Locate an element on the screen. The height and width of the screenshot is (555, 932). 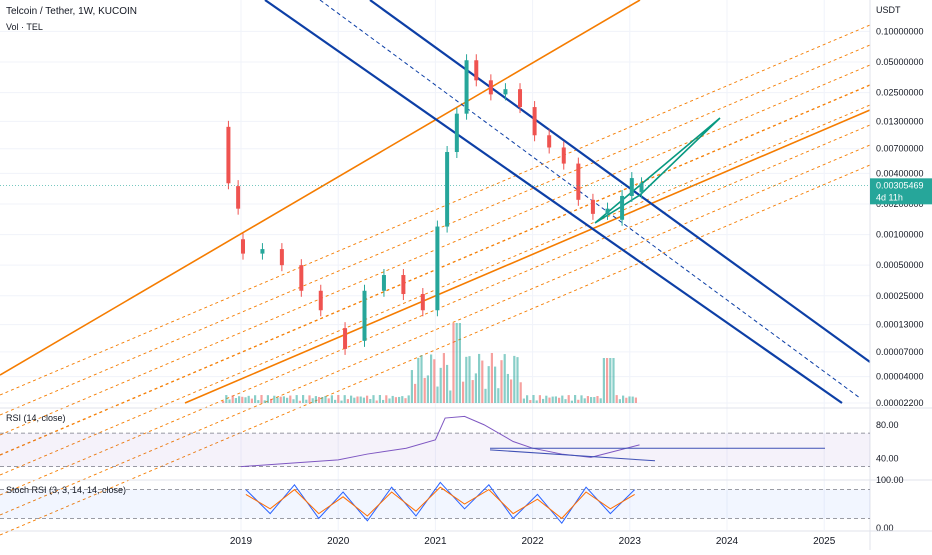
rsi-band-fill is located at coordinates (435, 450).